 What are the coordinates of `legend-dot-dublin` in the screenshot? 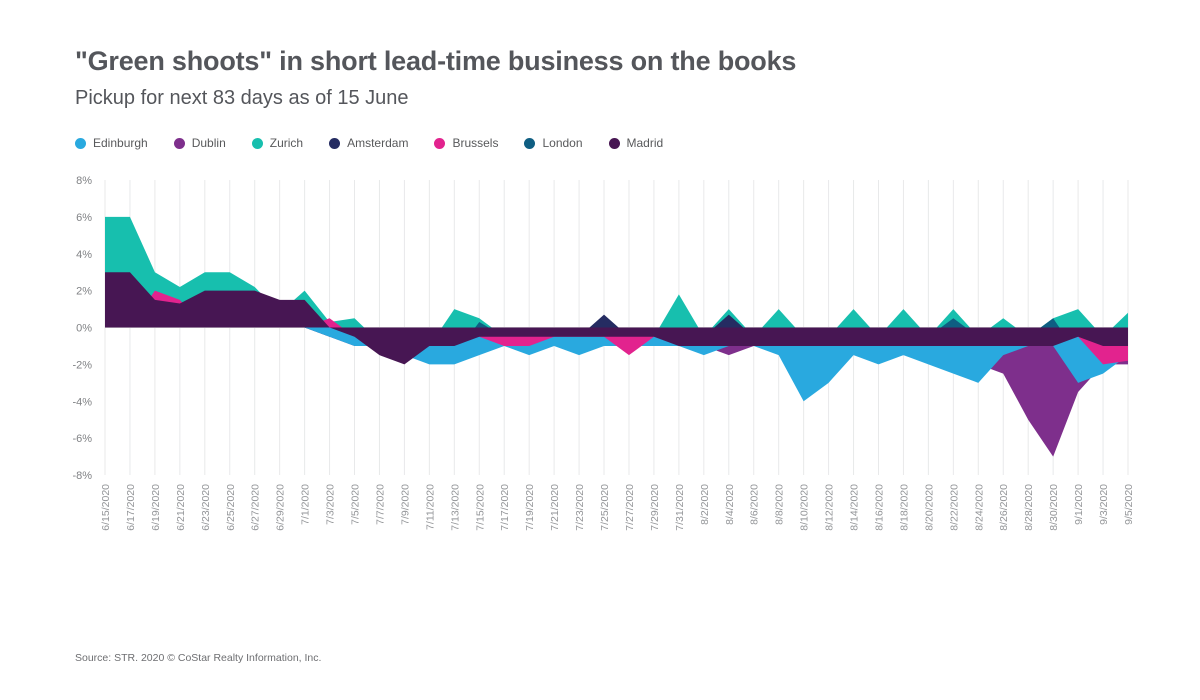 It's located at (179, 143).